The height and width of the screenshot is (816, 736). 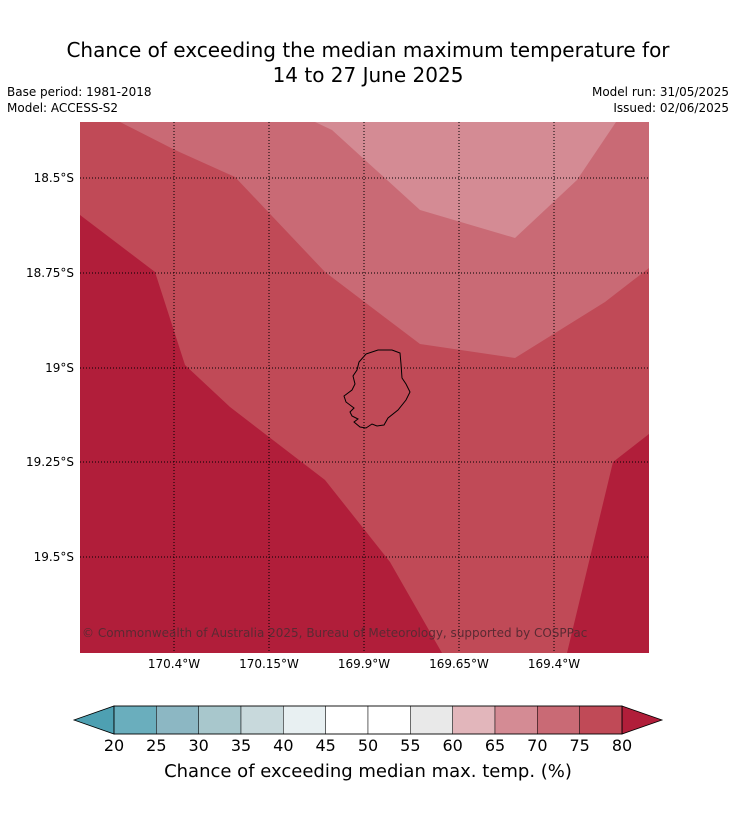 I want to click on meta-left: Base period: 1981-2018 Model: ACCESS-S2, so click(x=79, y=100).